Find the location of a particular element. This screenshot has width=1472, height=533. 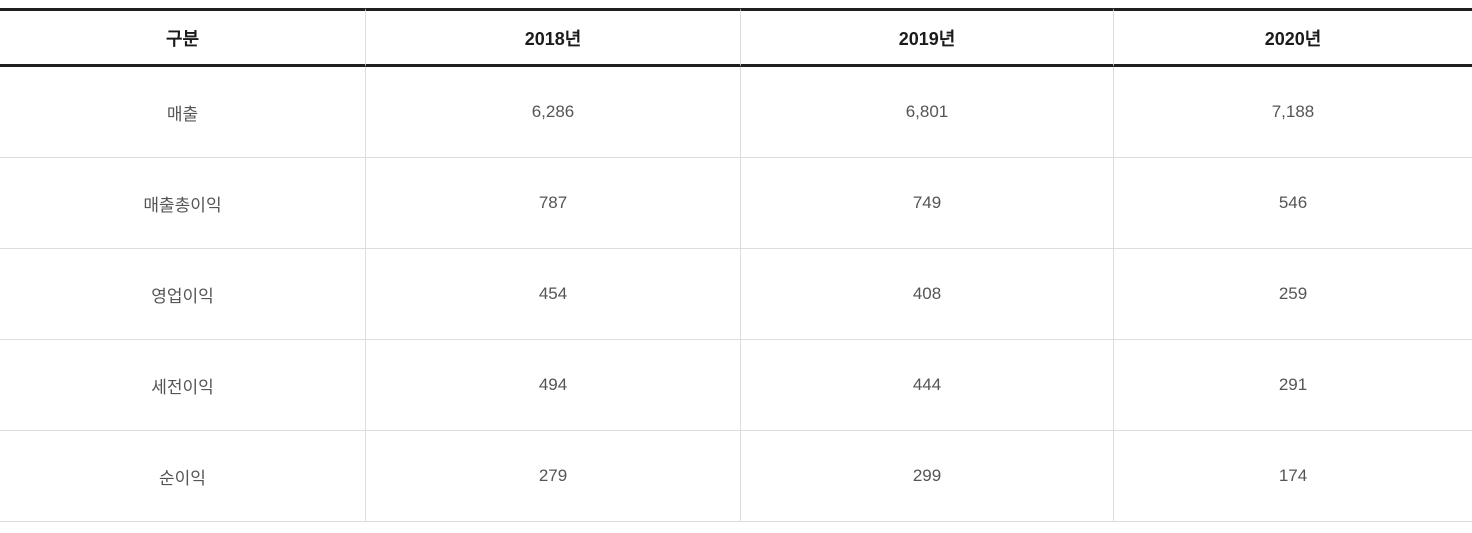

value-cell: 749 is located at coordinates (926, 203).